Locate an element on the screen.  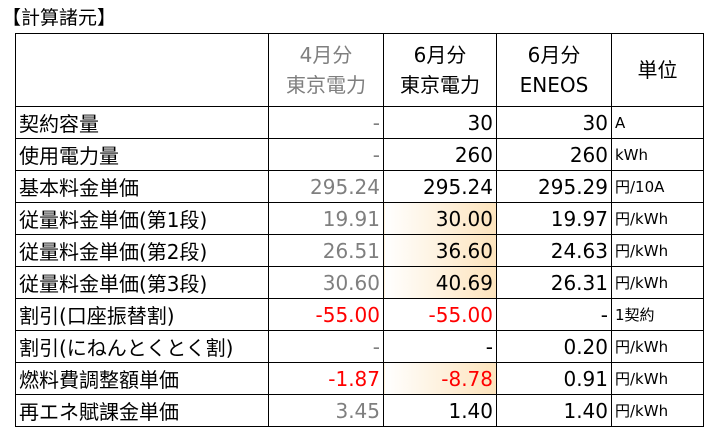
value-cell: 36.60 is located at coordinates (440, 250).